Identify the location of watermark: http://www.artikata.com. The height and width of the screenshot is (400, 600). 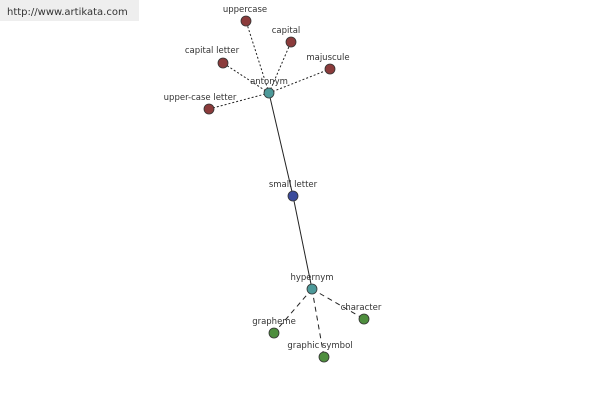
(67, 12).